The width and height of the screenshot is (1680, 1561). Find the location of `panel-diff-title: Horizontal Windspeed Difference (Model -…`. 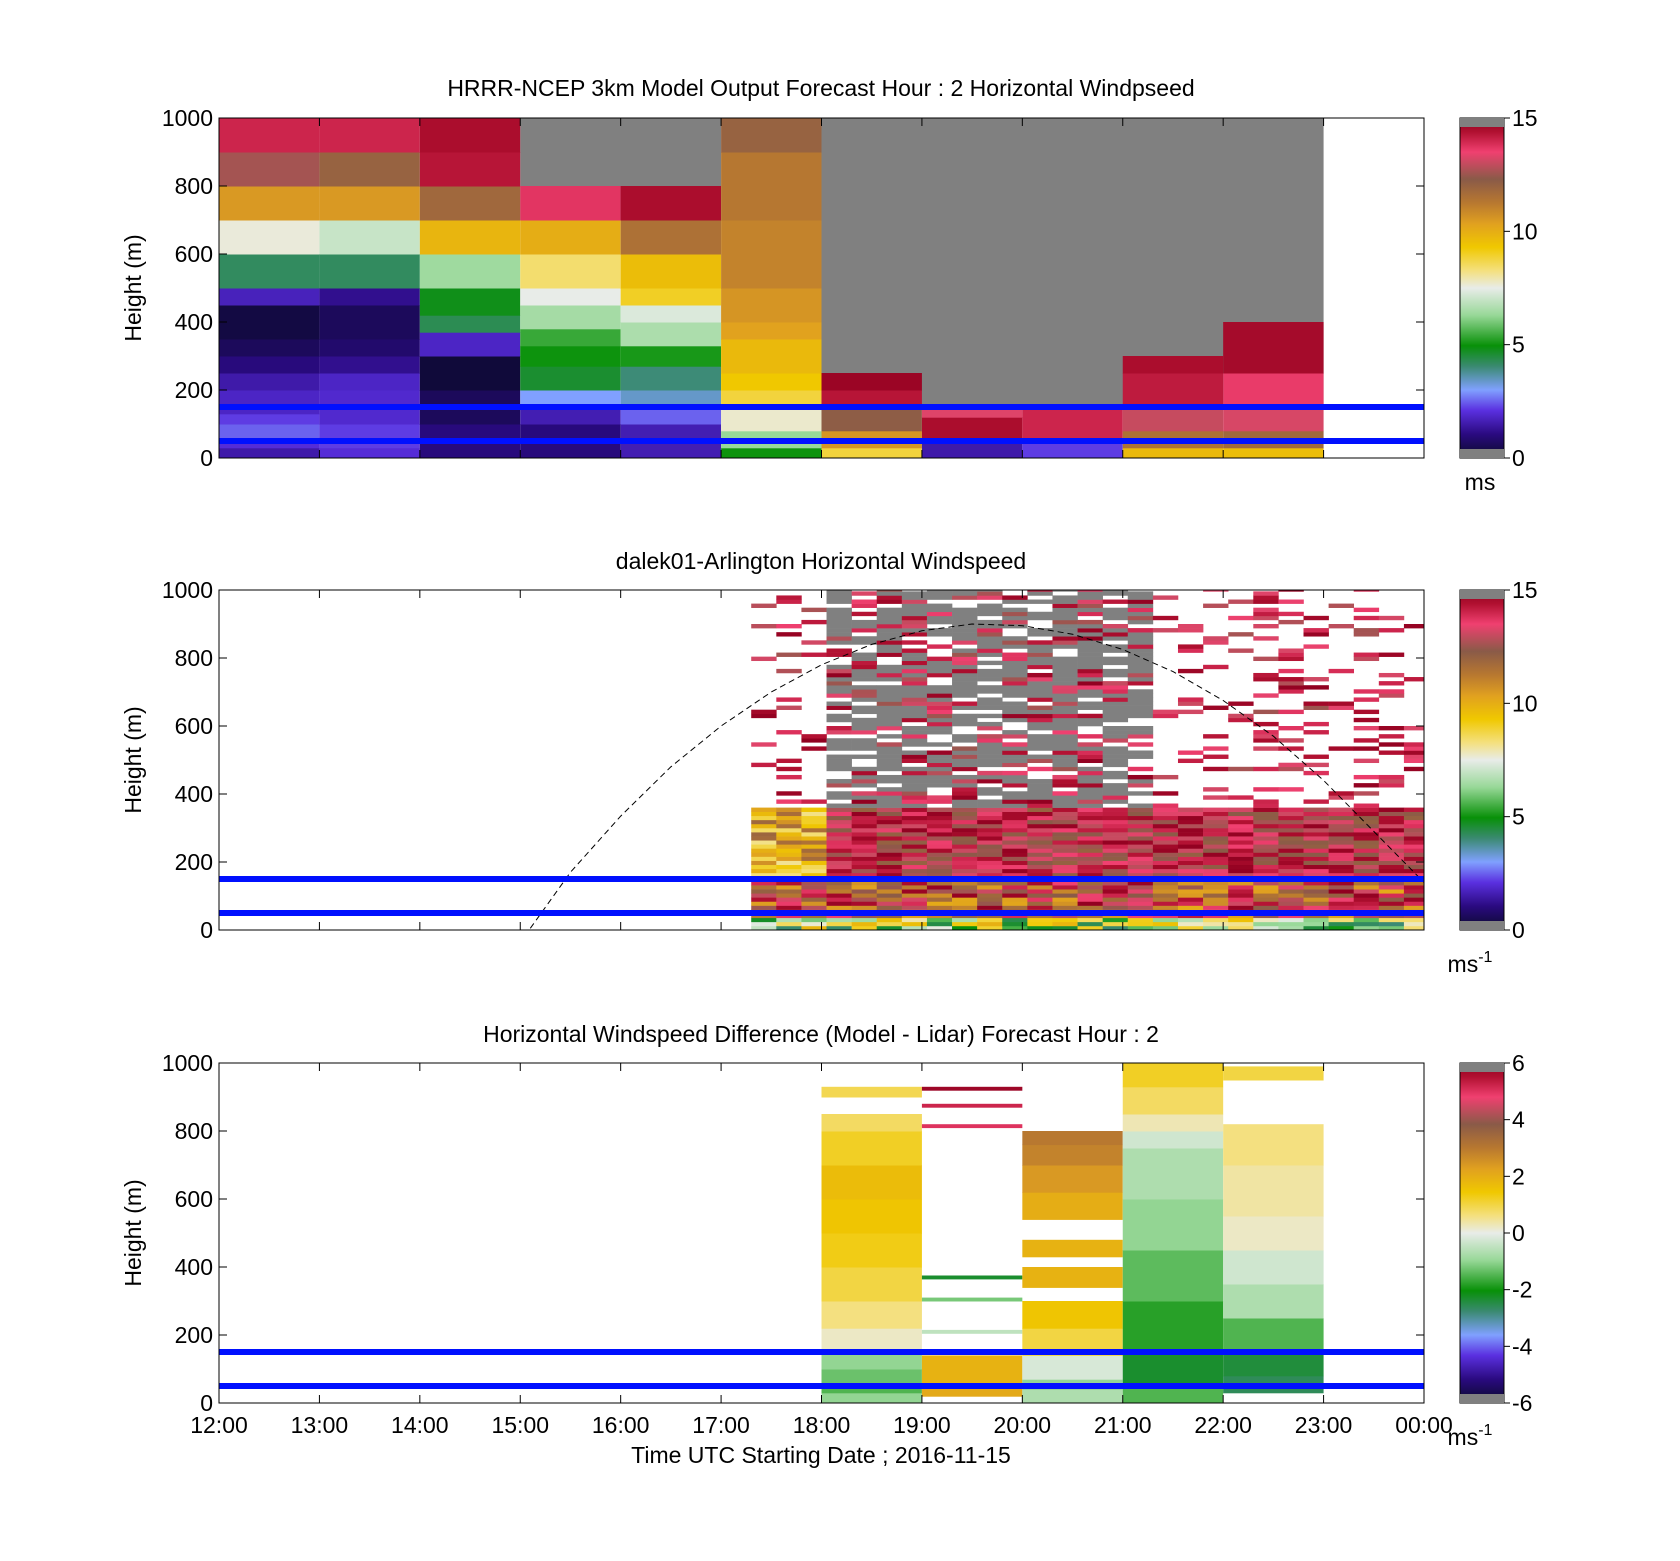

panel-diff-title: Horizontal Windspeed Difference (Model -… is located at coordinates (821, 1034).